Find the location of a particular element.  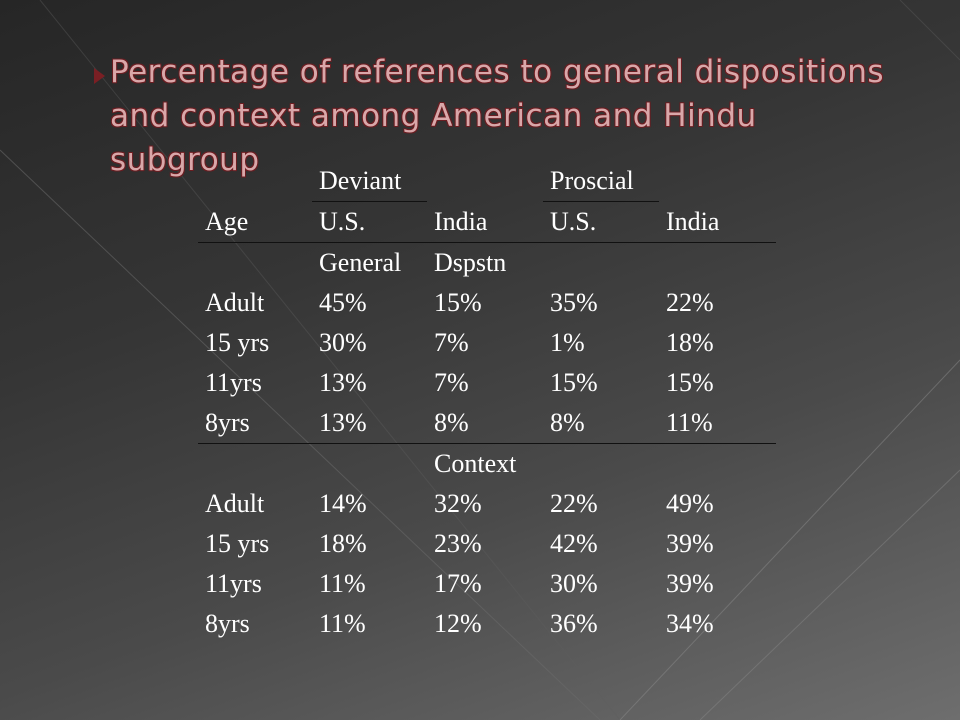

cell-value: 14% is located at coordinates (343, 503).